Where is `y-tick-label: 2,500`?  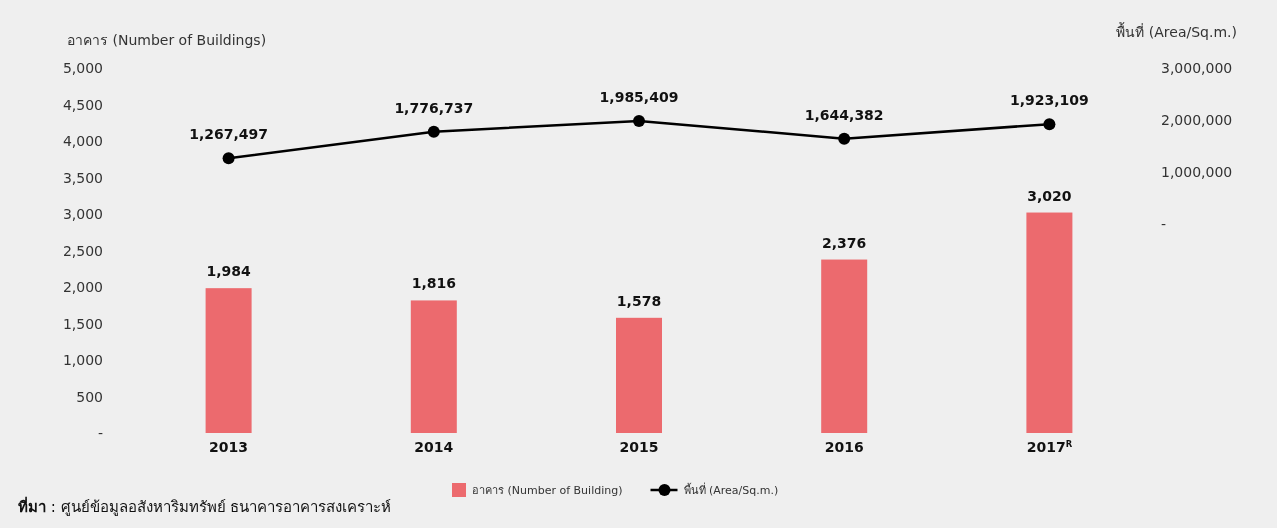 y-tick-label: 2,500 is located at coordinates (82, 250).